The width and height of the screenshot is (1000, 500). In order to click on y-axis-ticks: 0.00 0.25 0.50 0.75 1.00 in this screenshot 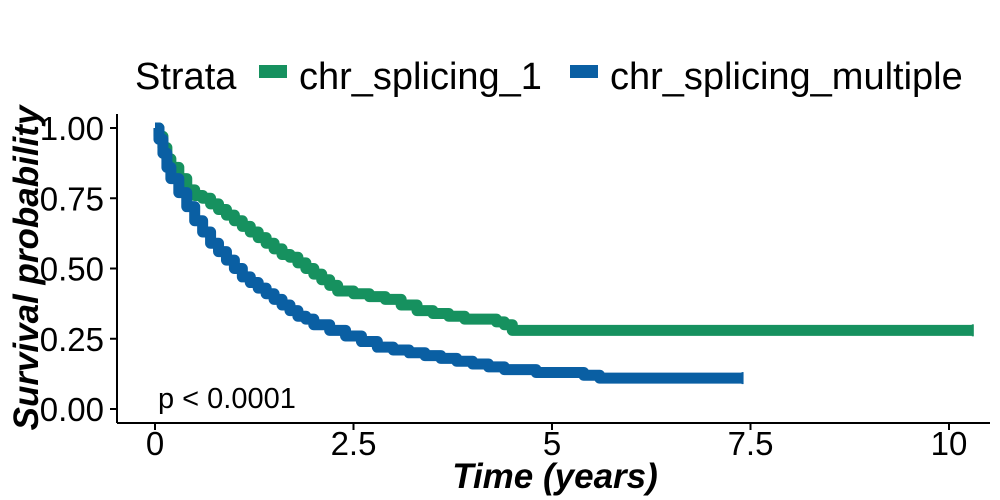, I will do `click(78, 269)`.